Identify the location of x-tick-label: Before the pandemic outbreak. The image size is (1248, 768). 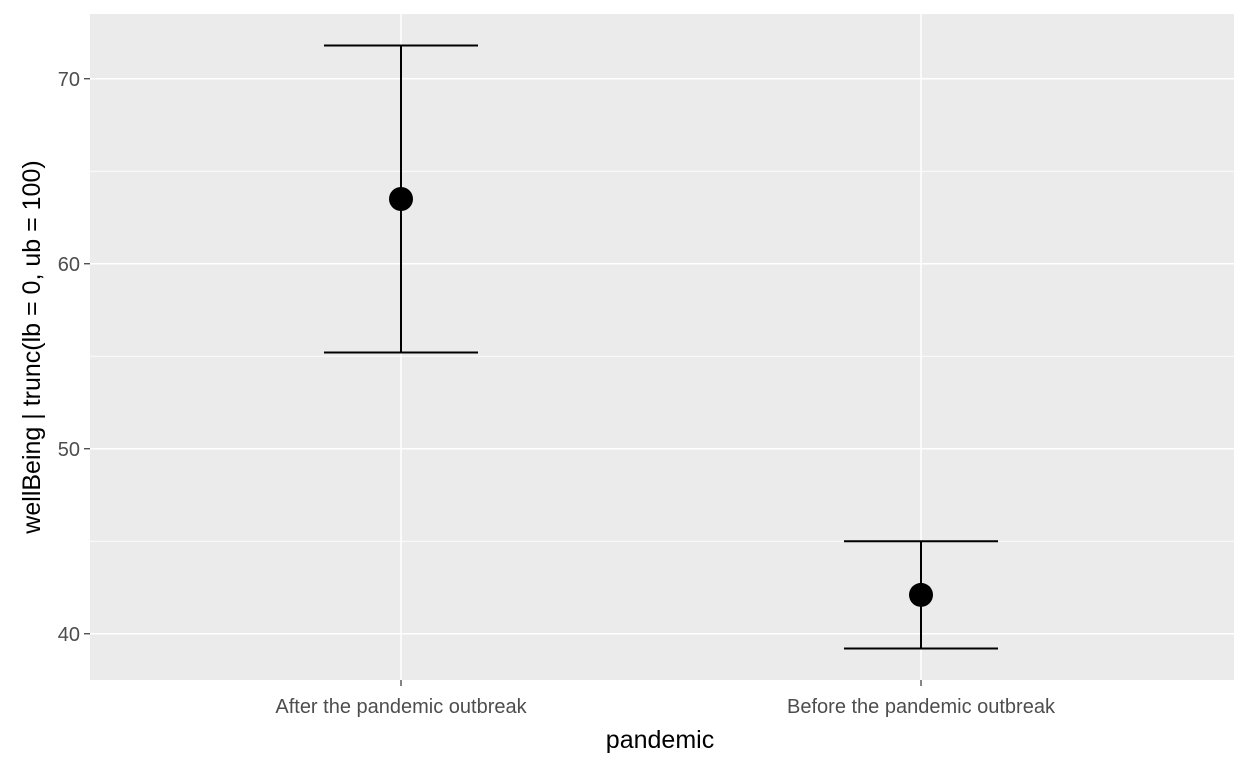
(921, 707).